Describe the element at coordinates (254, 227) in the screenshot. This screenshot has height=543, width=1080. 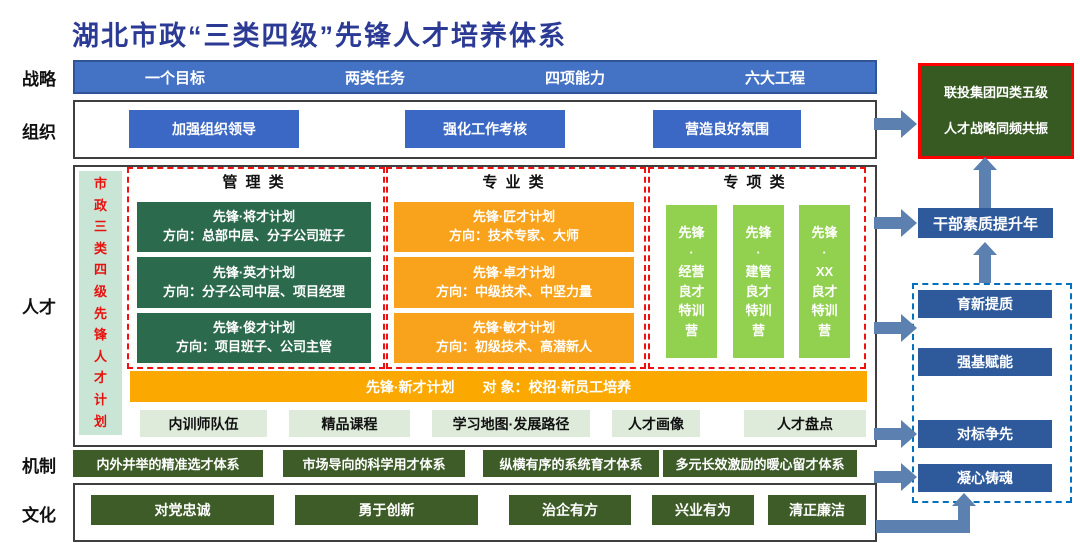
I see `plan-card: 先锋·将才计划 方向：总部中层、分子公司班子` at that location.